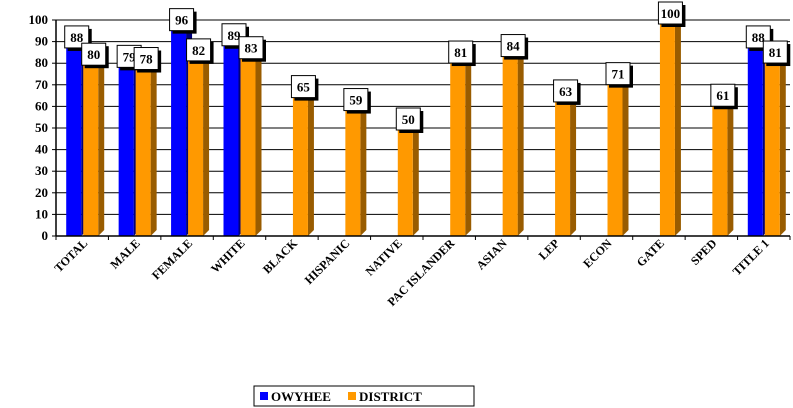 The image size is (793, 408). What do you see at coordinates (352, 396) in the screenshot?
I see `legend-swatch-district` at bounding box center [352, 396].